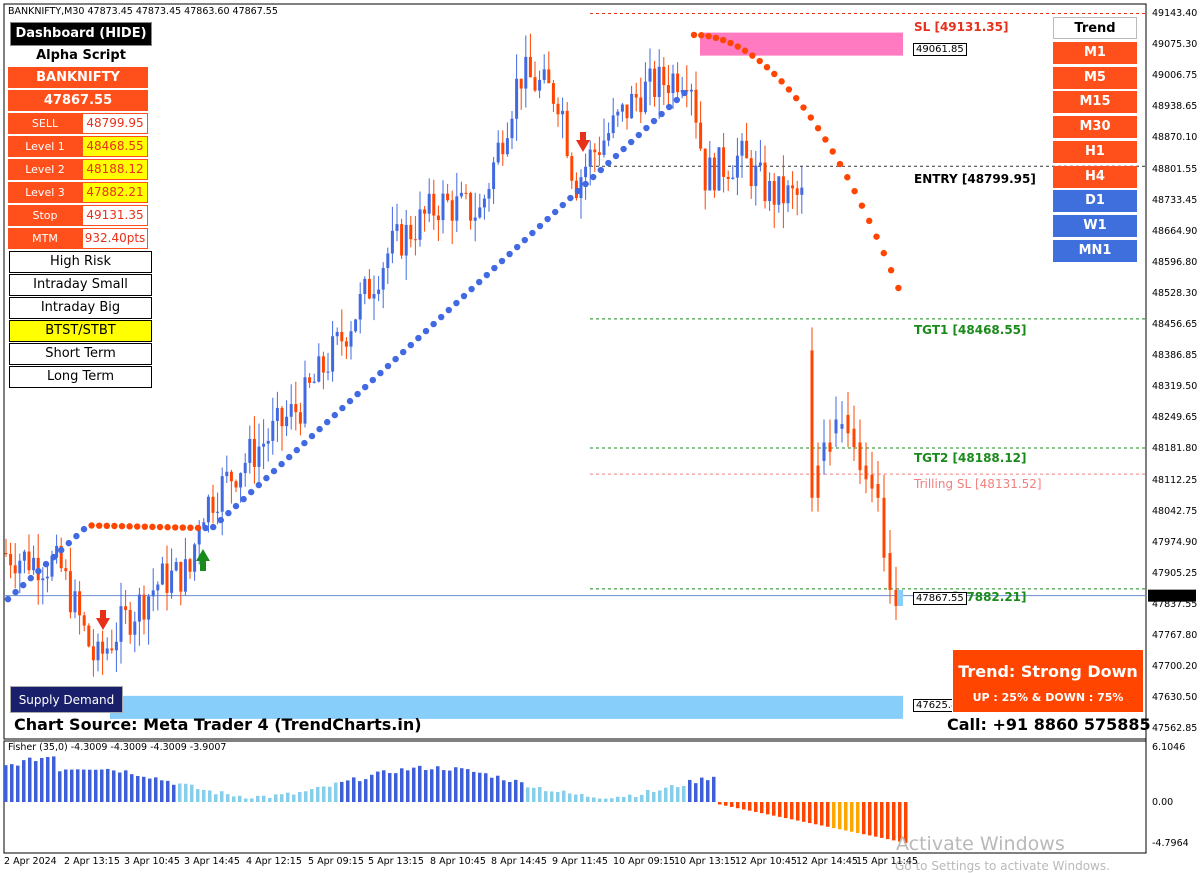 Image resolution: width=1200 pixels, height=873 pixels. Describe the element at coordinates (644, 861) in the screenshot. I see `date-tick: 10 Apr 09:15` at that location.